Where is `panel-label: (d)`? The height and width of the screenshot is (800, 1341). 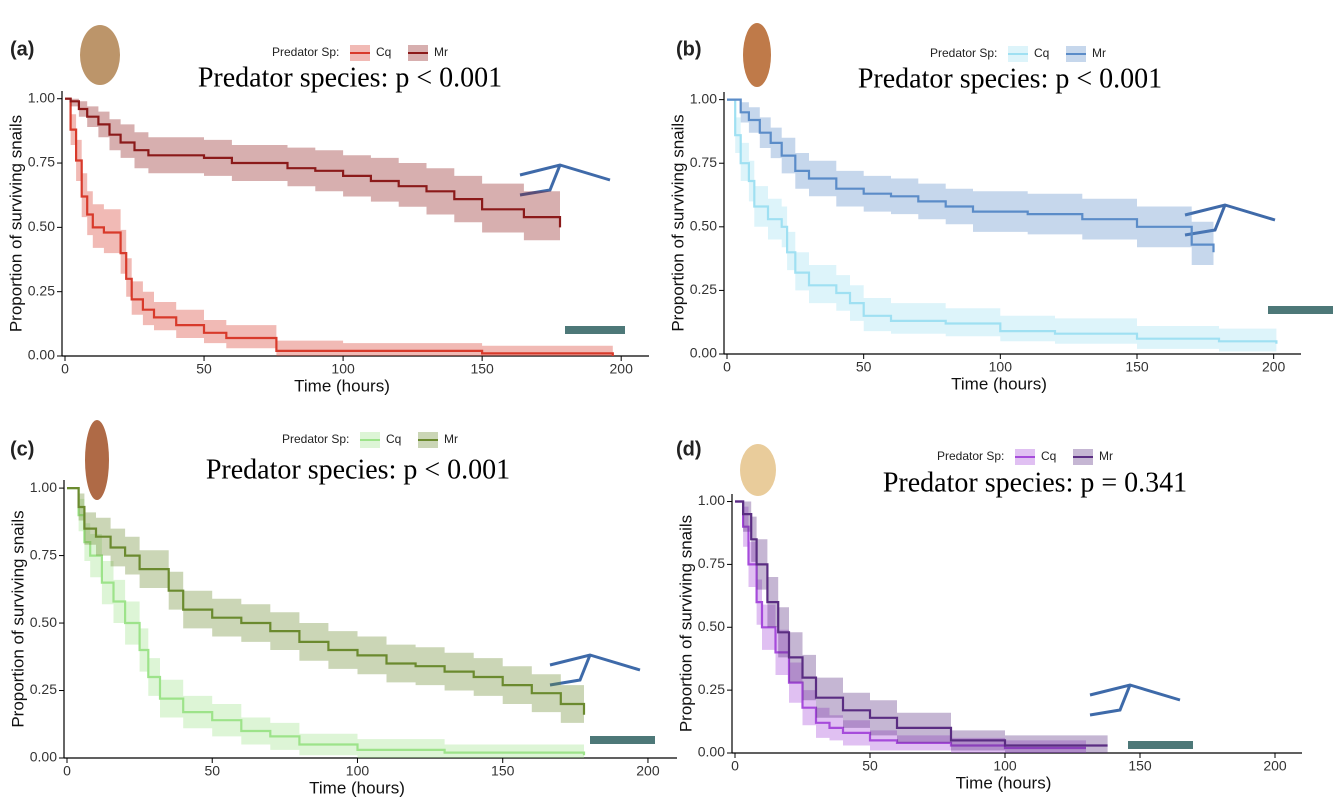 panel-label: (d) is located at coordinates (689, 449).